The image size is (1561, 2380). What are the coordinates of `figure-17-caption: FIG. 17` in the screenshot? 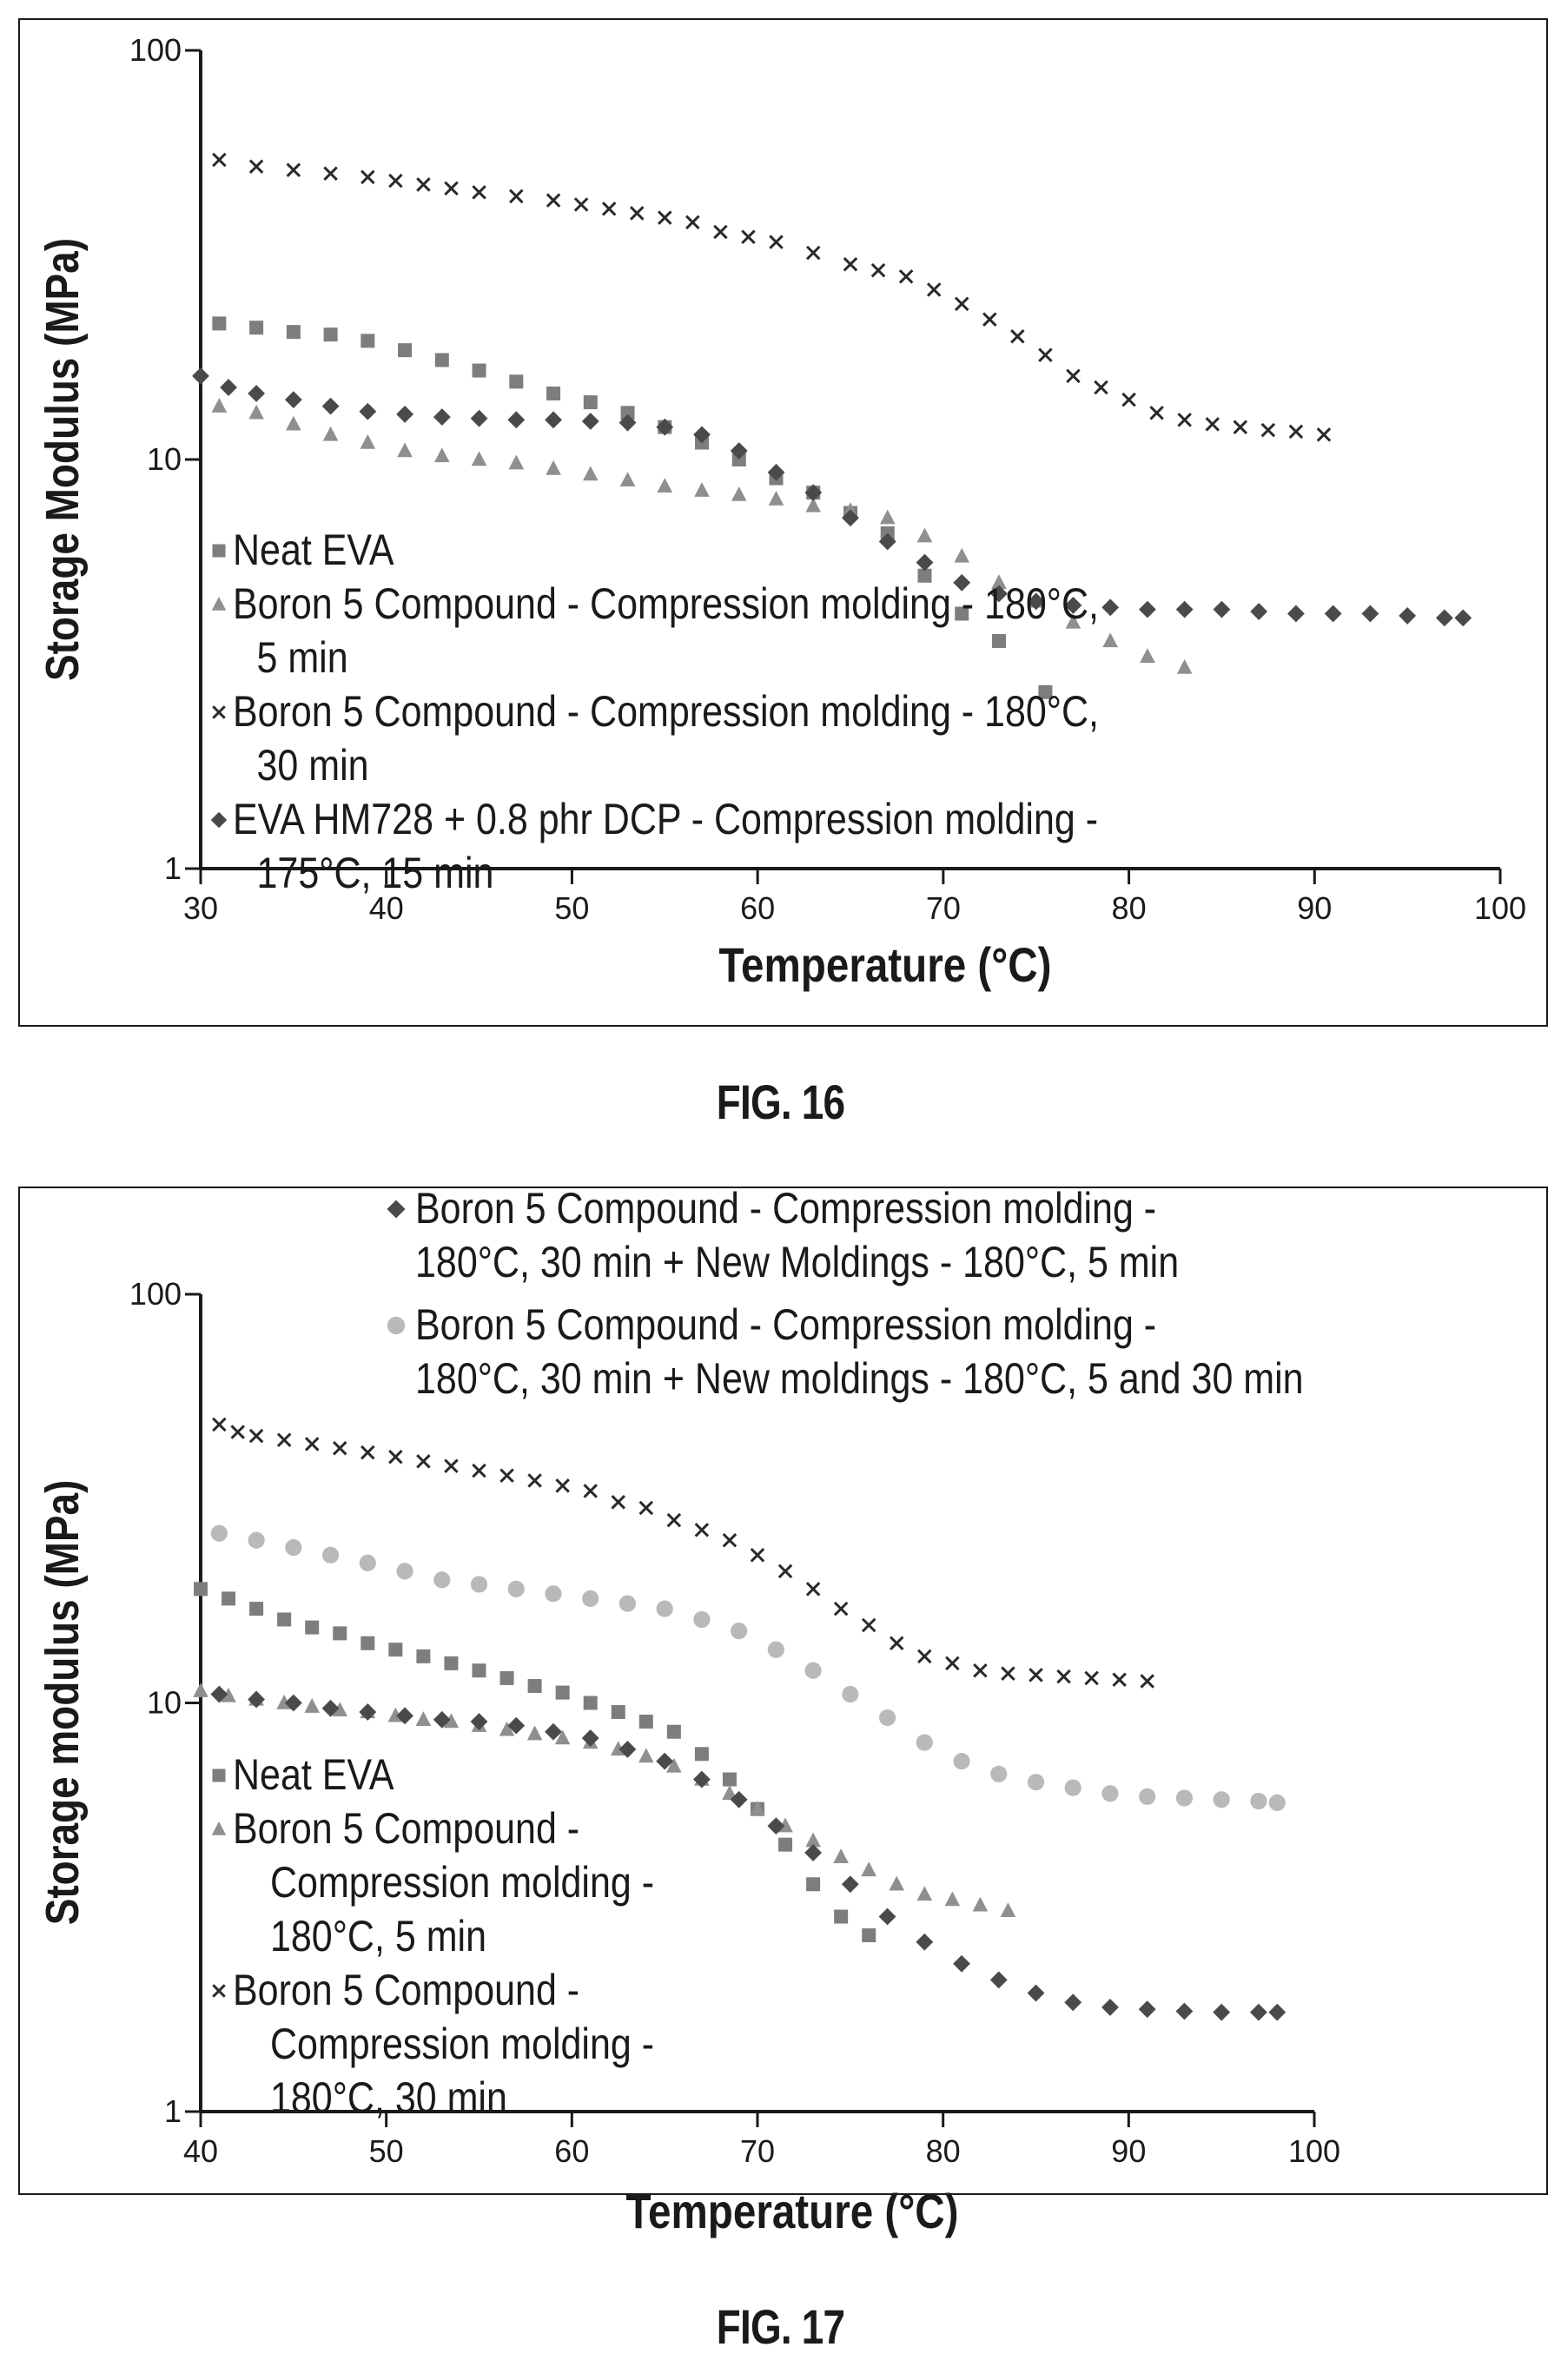 It's located at (780, 2326).